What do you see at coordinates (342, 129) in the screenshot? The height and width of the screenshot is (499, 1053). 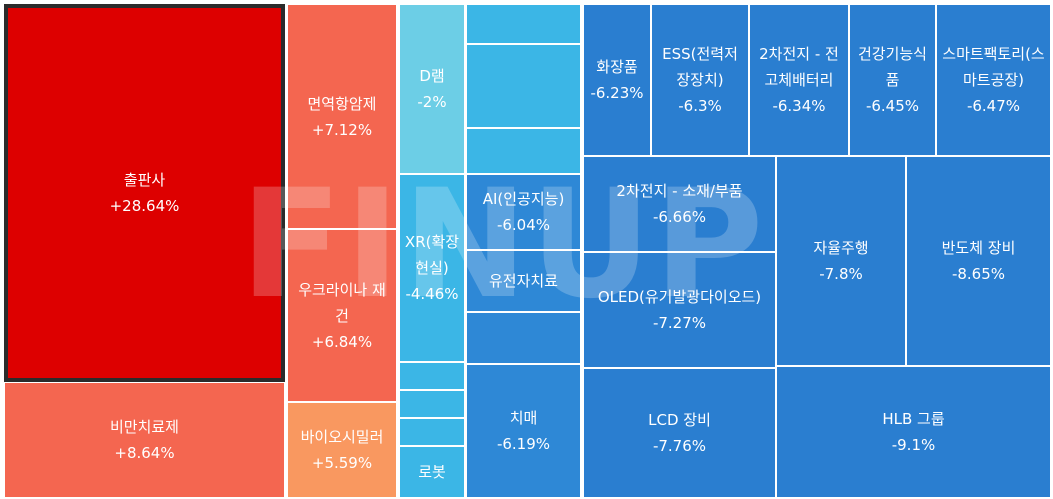 I see `tile-change: +7.12%` at bounding box center [342, 129].